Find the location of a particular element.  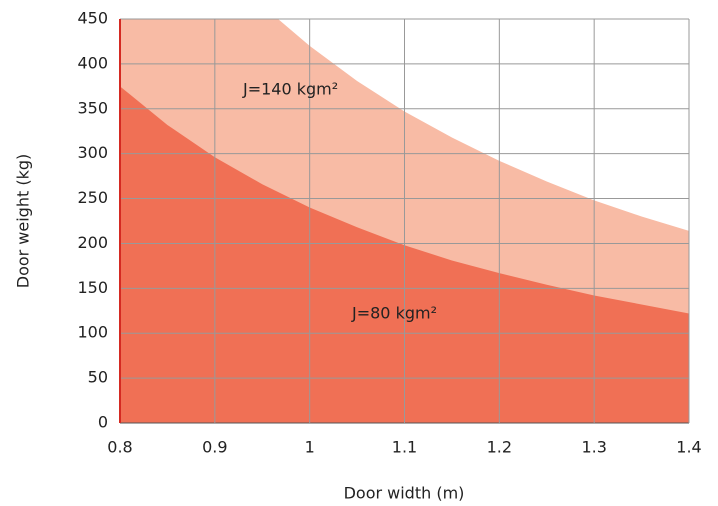

y-tick-label: 100 is located at coordinates (92, 332).